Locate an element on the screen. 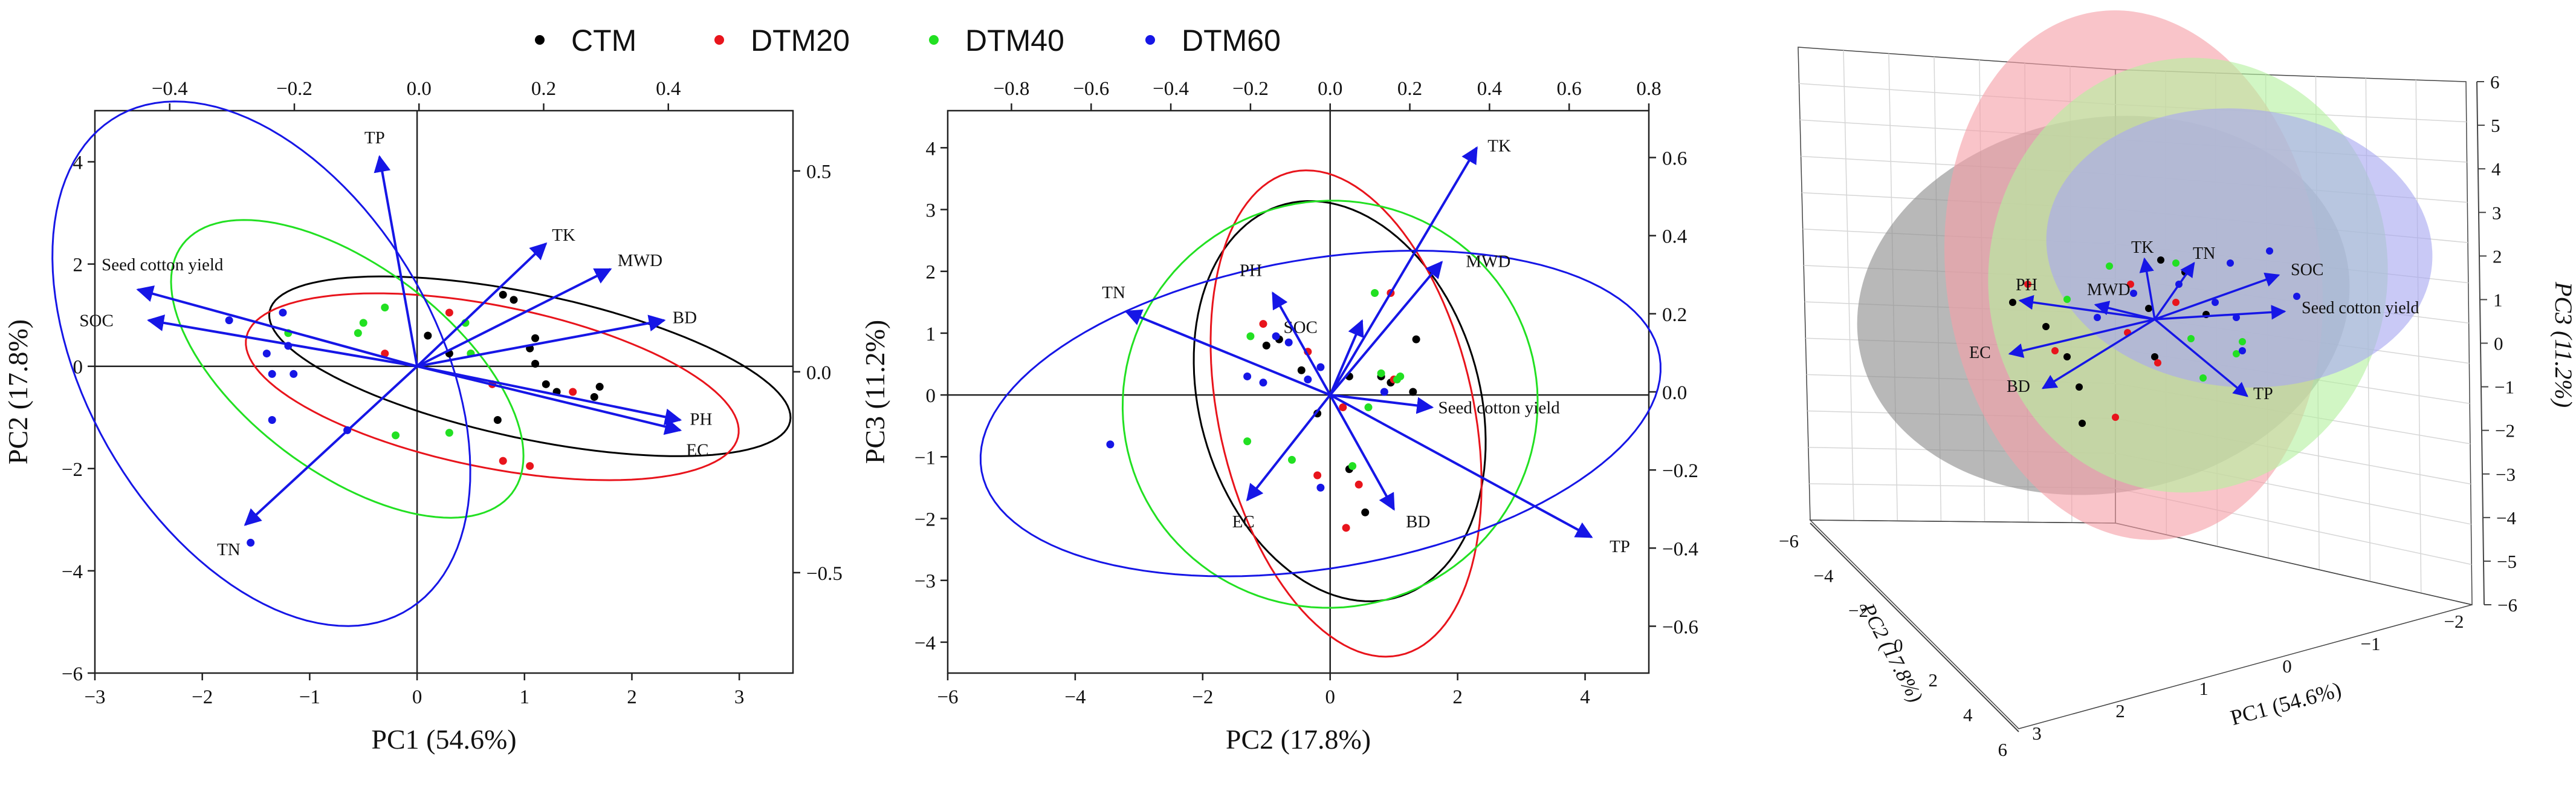  z-tick-label: −1 is located at coordinates (2504, 387).